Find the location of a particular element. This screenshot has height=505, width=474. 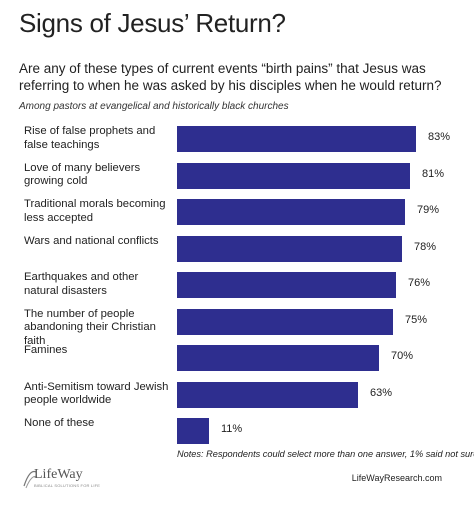

value-label: 78% is located at coordinates (425, 246).